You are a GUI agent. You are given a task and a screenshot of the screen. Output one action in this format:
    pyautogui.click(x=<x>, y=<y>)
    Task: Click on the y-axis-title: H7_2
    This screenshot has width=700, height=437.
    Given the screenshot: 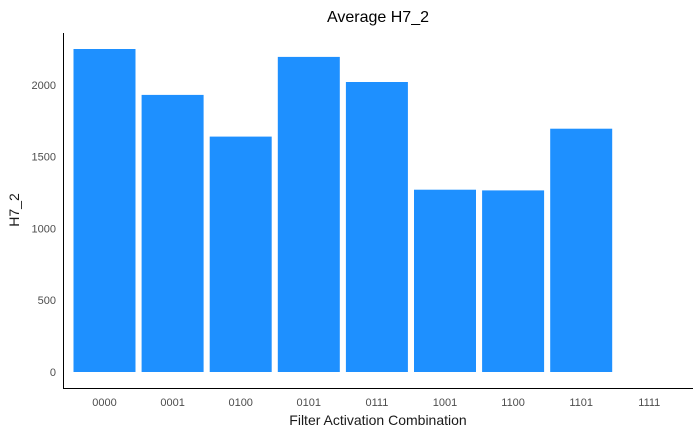 What is the action you would take?
    pyautogui.click(x=14, y=210)
    